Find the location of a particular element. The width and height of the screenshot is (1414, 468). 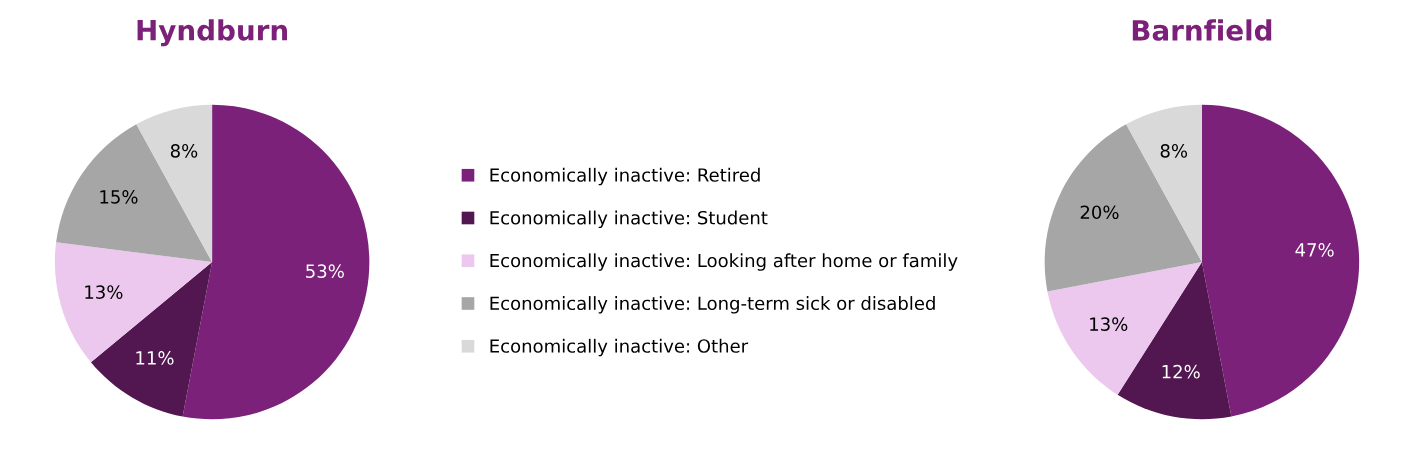

data-label: 11% is located at coordinates (155, 358).